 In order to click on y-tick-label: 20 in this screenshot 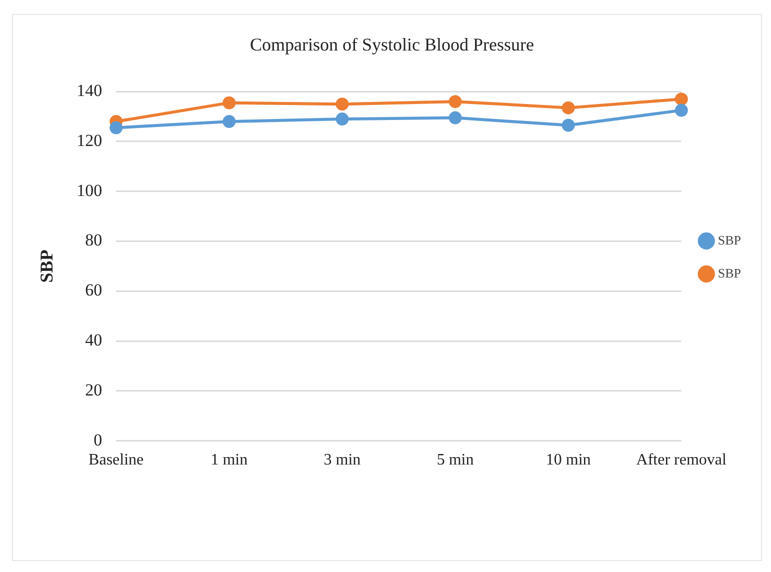, I will do `click(93, 390)`.